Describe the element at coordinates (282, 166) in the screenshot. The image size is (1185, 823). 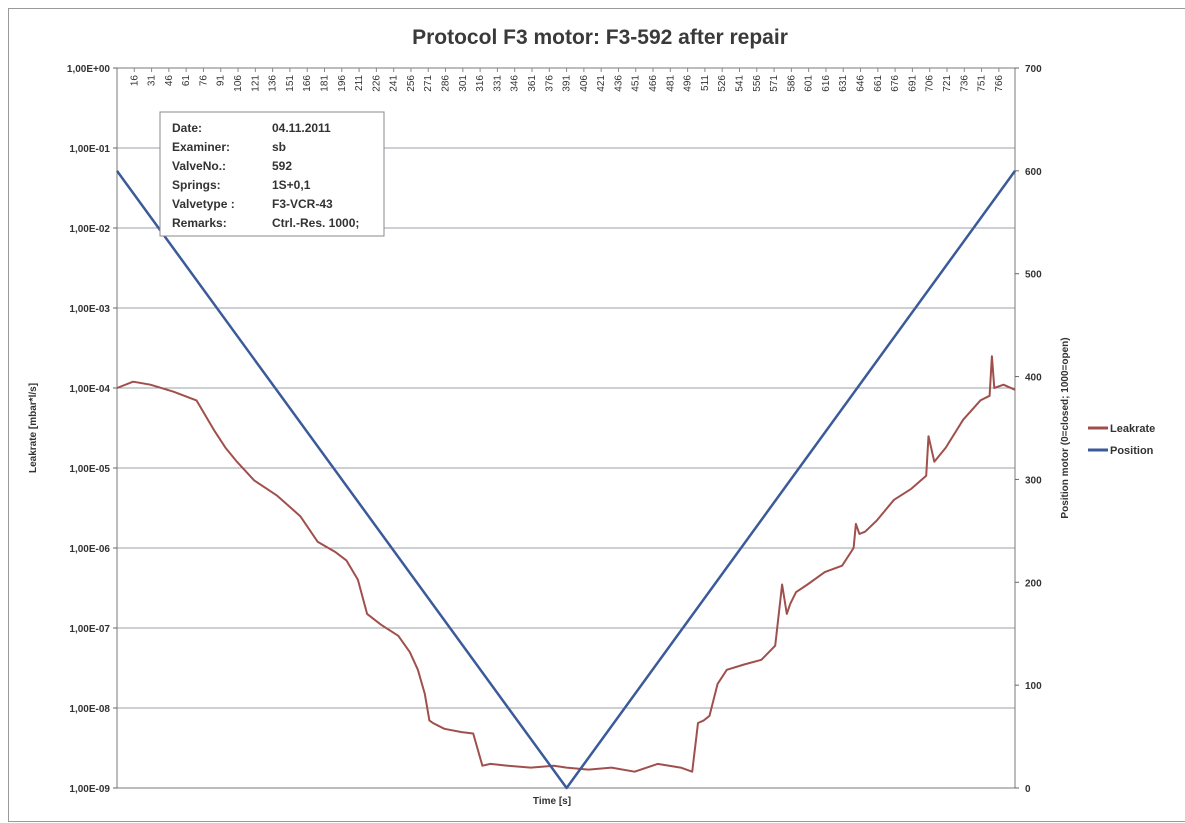
I see `info-value: 592` at that location.